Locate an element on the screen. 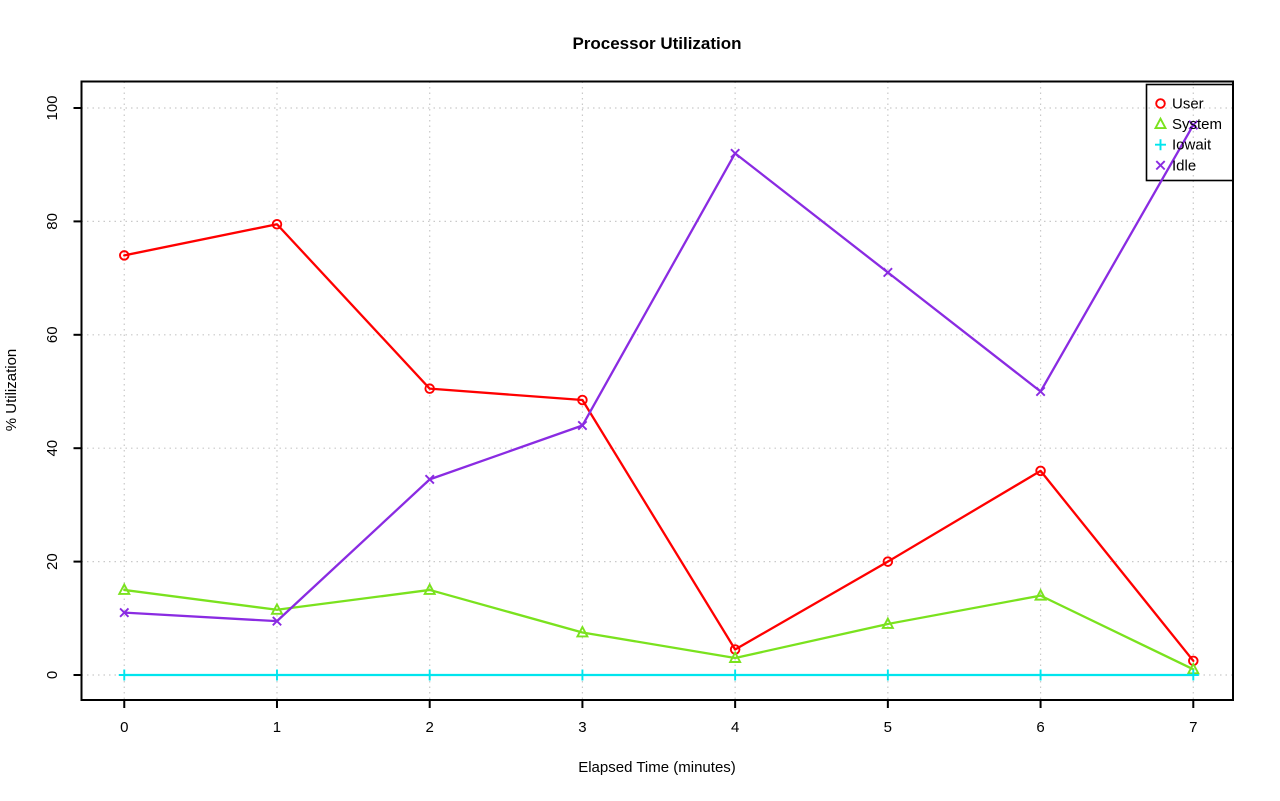 The image size is (1280, 801). legend-label: Idle is located at coordinates (1184, 165).